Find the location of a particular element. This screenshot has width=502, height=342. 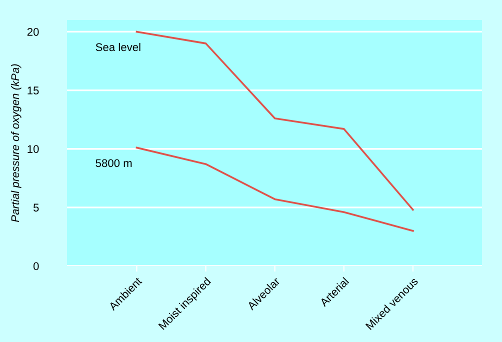

series-label: 5800 m is located at coordinates (114, 163).